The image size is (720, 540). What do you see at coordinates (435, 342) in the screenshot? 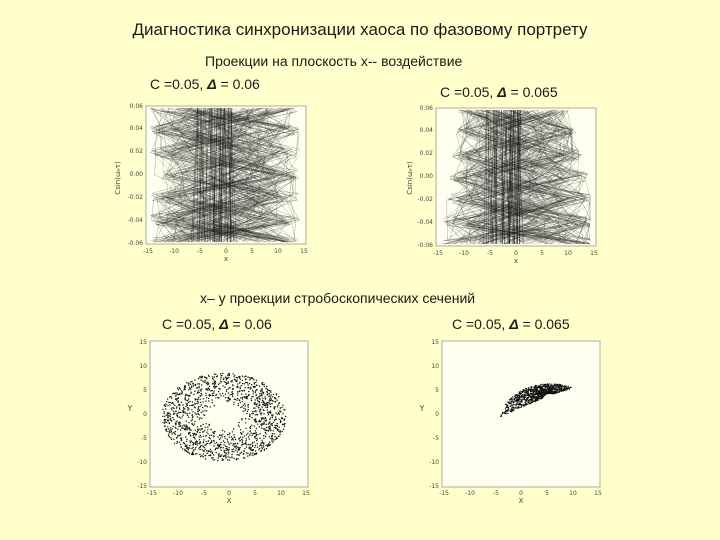
I see `ytick: 15` at bounding box center [435, 342].